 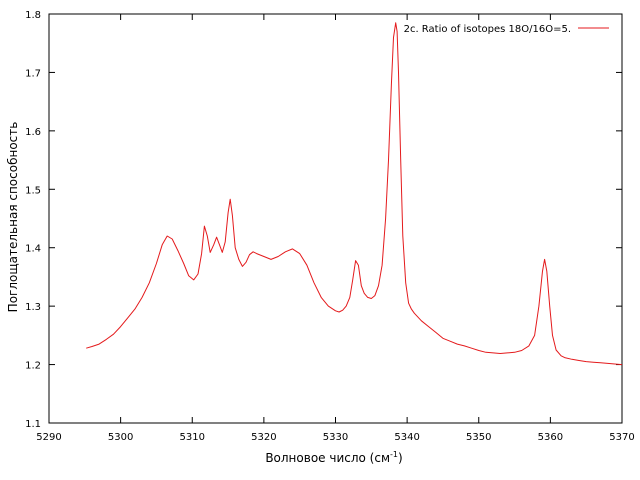 What do you see at coordinates (33, 307) in the screenshot?
I see `y-tick-label: 1.3` at bounding box center [33, 307].